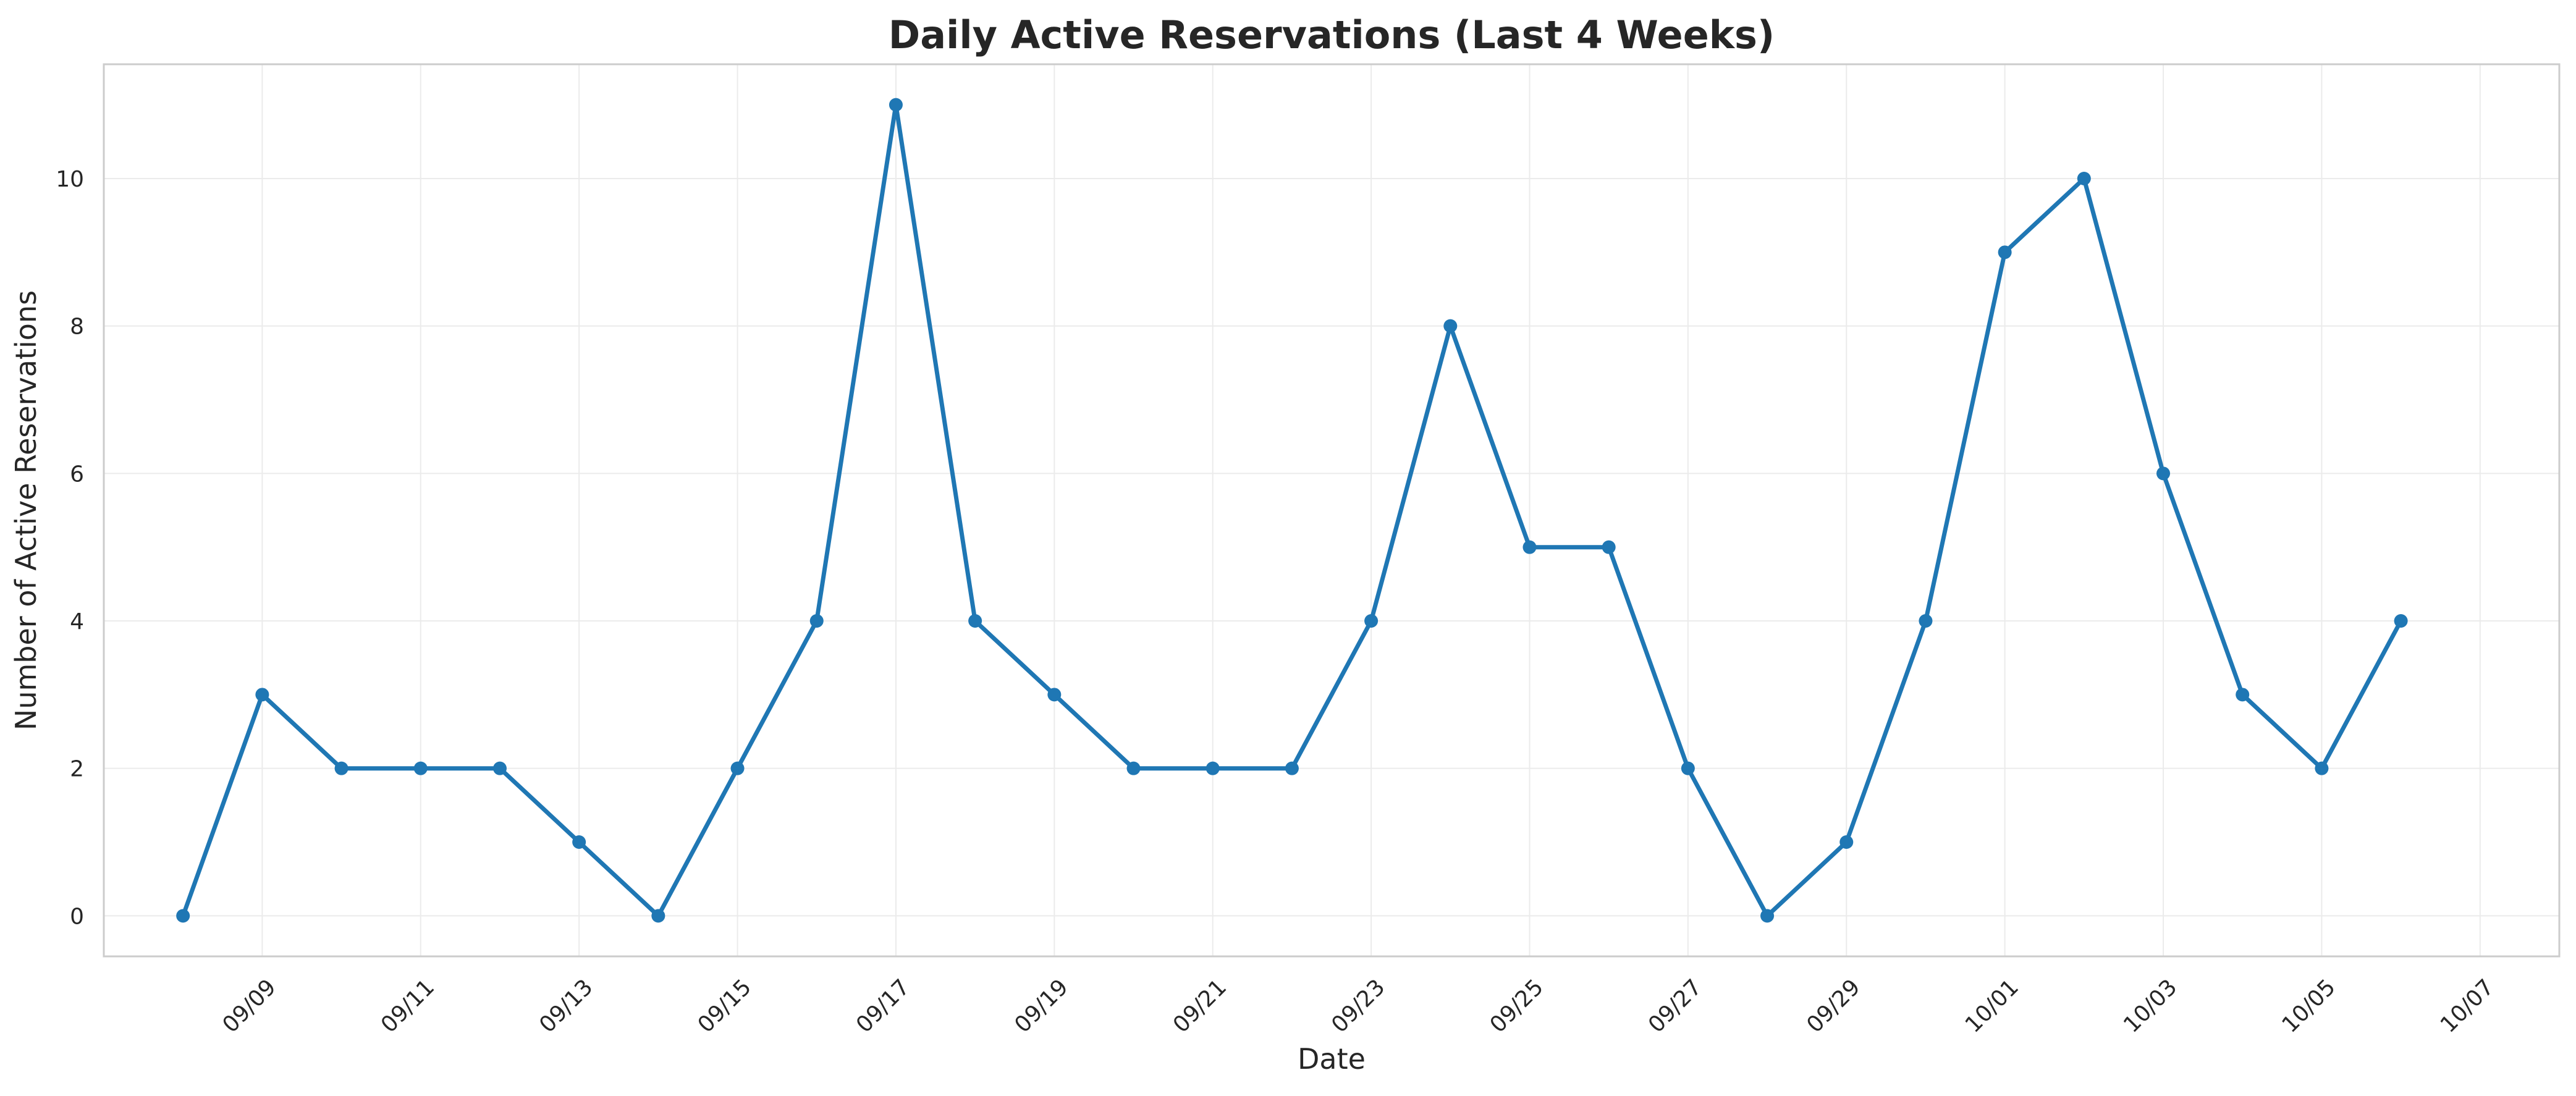  Describe the element at coordinates (1516, 1005) in the screenshot. I see `x-tick-label: 09/25` at that location.